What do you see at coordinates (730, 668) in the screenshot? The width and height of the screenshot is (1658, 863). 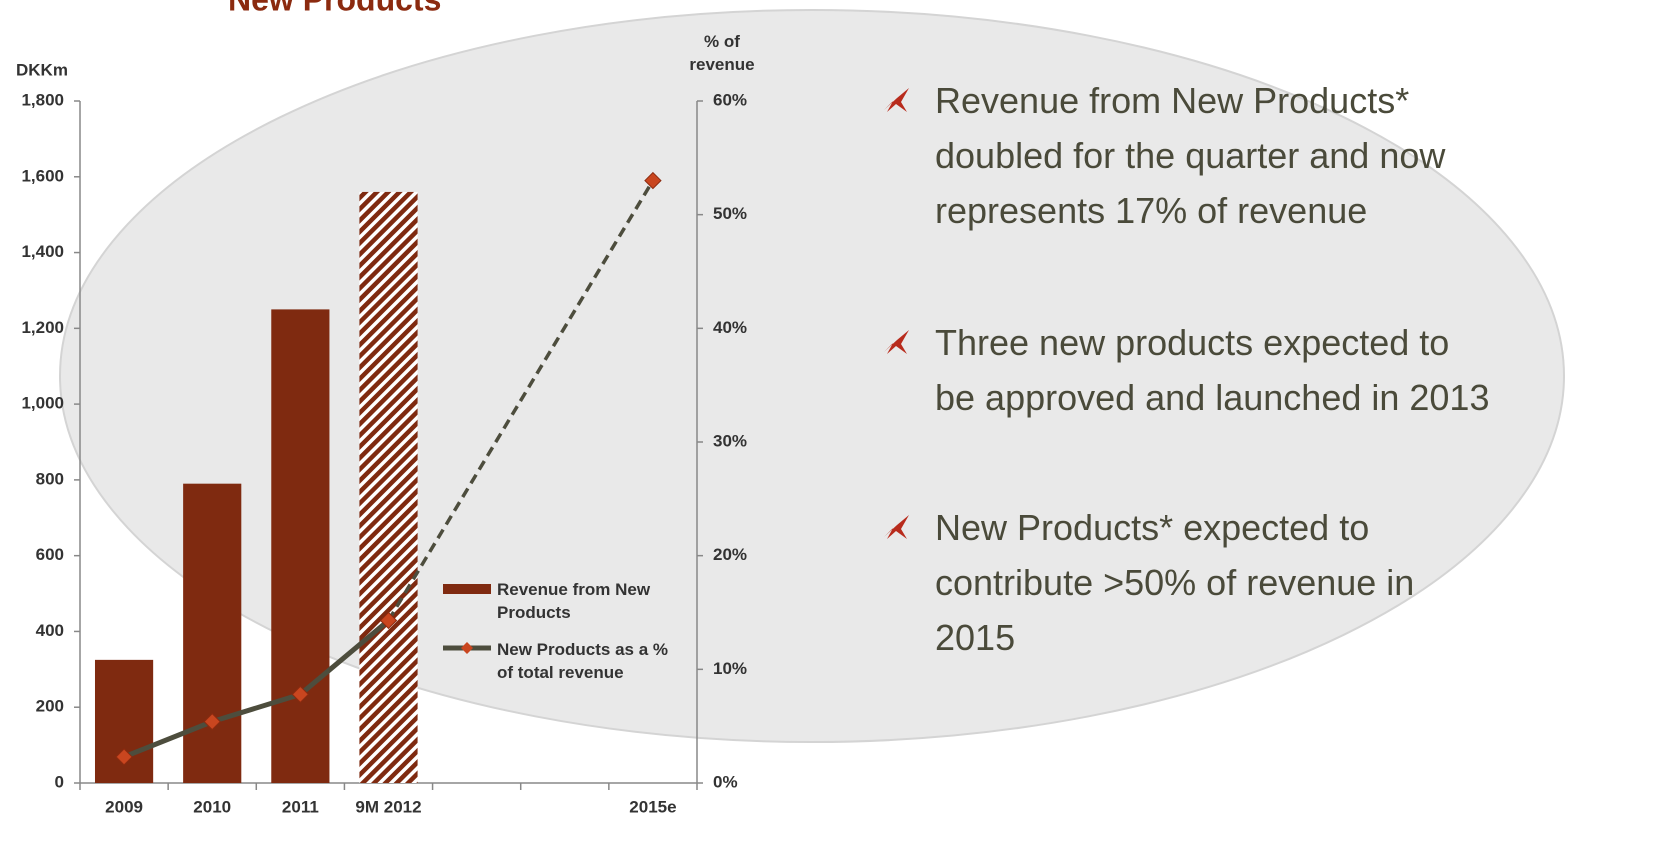 I see `y2-tick-label: 10%` at bounding box center [730, 668].